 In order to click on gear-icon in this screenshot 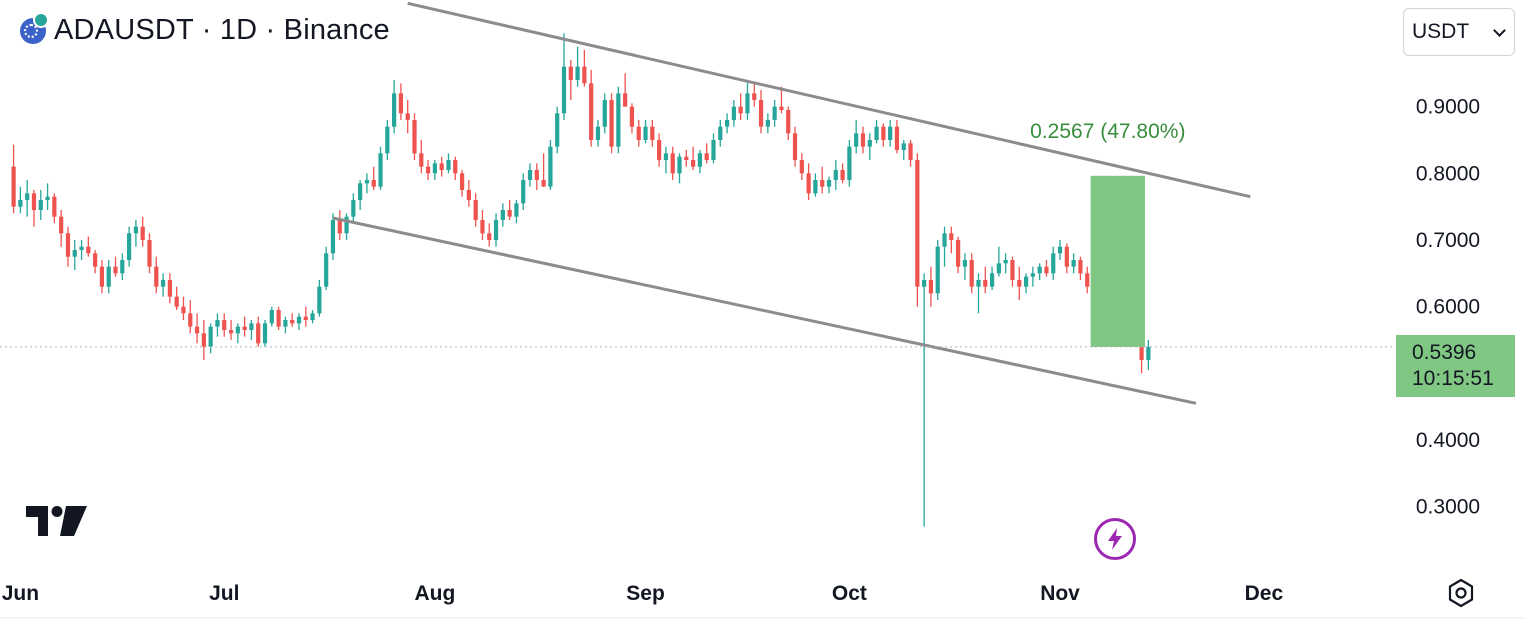, I will do `click(1461, 593)`.